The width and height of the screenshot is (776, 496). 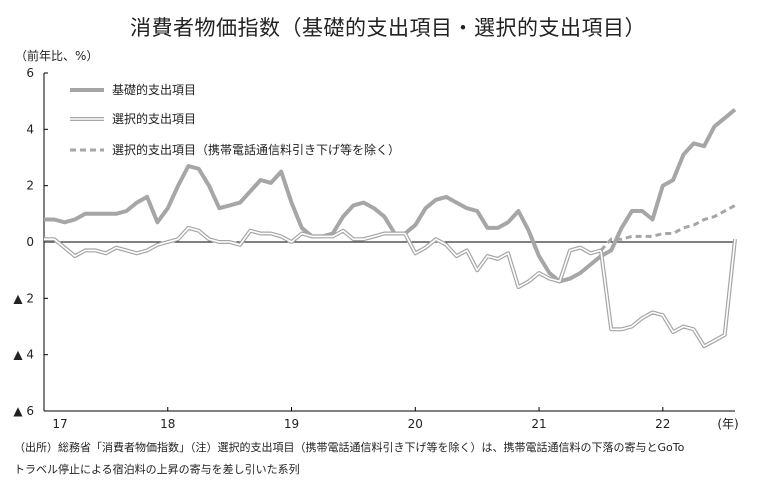 What do you see at coordinates (30, 242) in the screenshot?
I see `y-tick-label: 0` at bounding box center [30, 242].